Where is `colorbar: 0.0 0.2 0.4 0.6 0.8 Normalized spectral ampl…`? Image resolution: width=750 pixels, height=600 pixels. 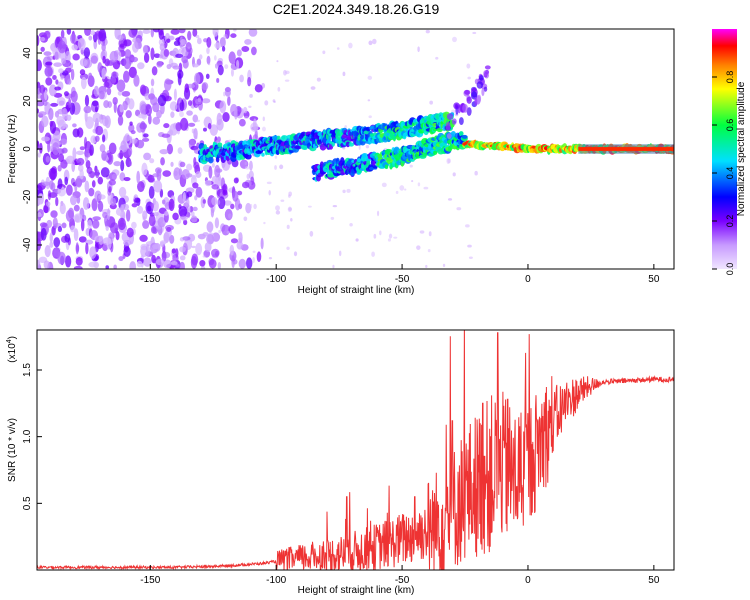
colorbar: 0.0 0.2 0.4 0.6 0.8 Normalized spectral ampl… is located at coordinates (729, 152).